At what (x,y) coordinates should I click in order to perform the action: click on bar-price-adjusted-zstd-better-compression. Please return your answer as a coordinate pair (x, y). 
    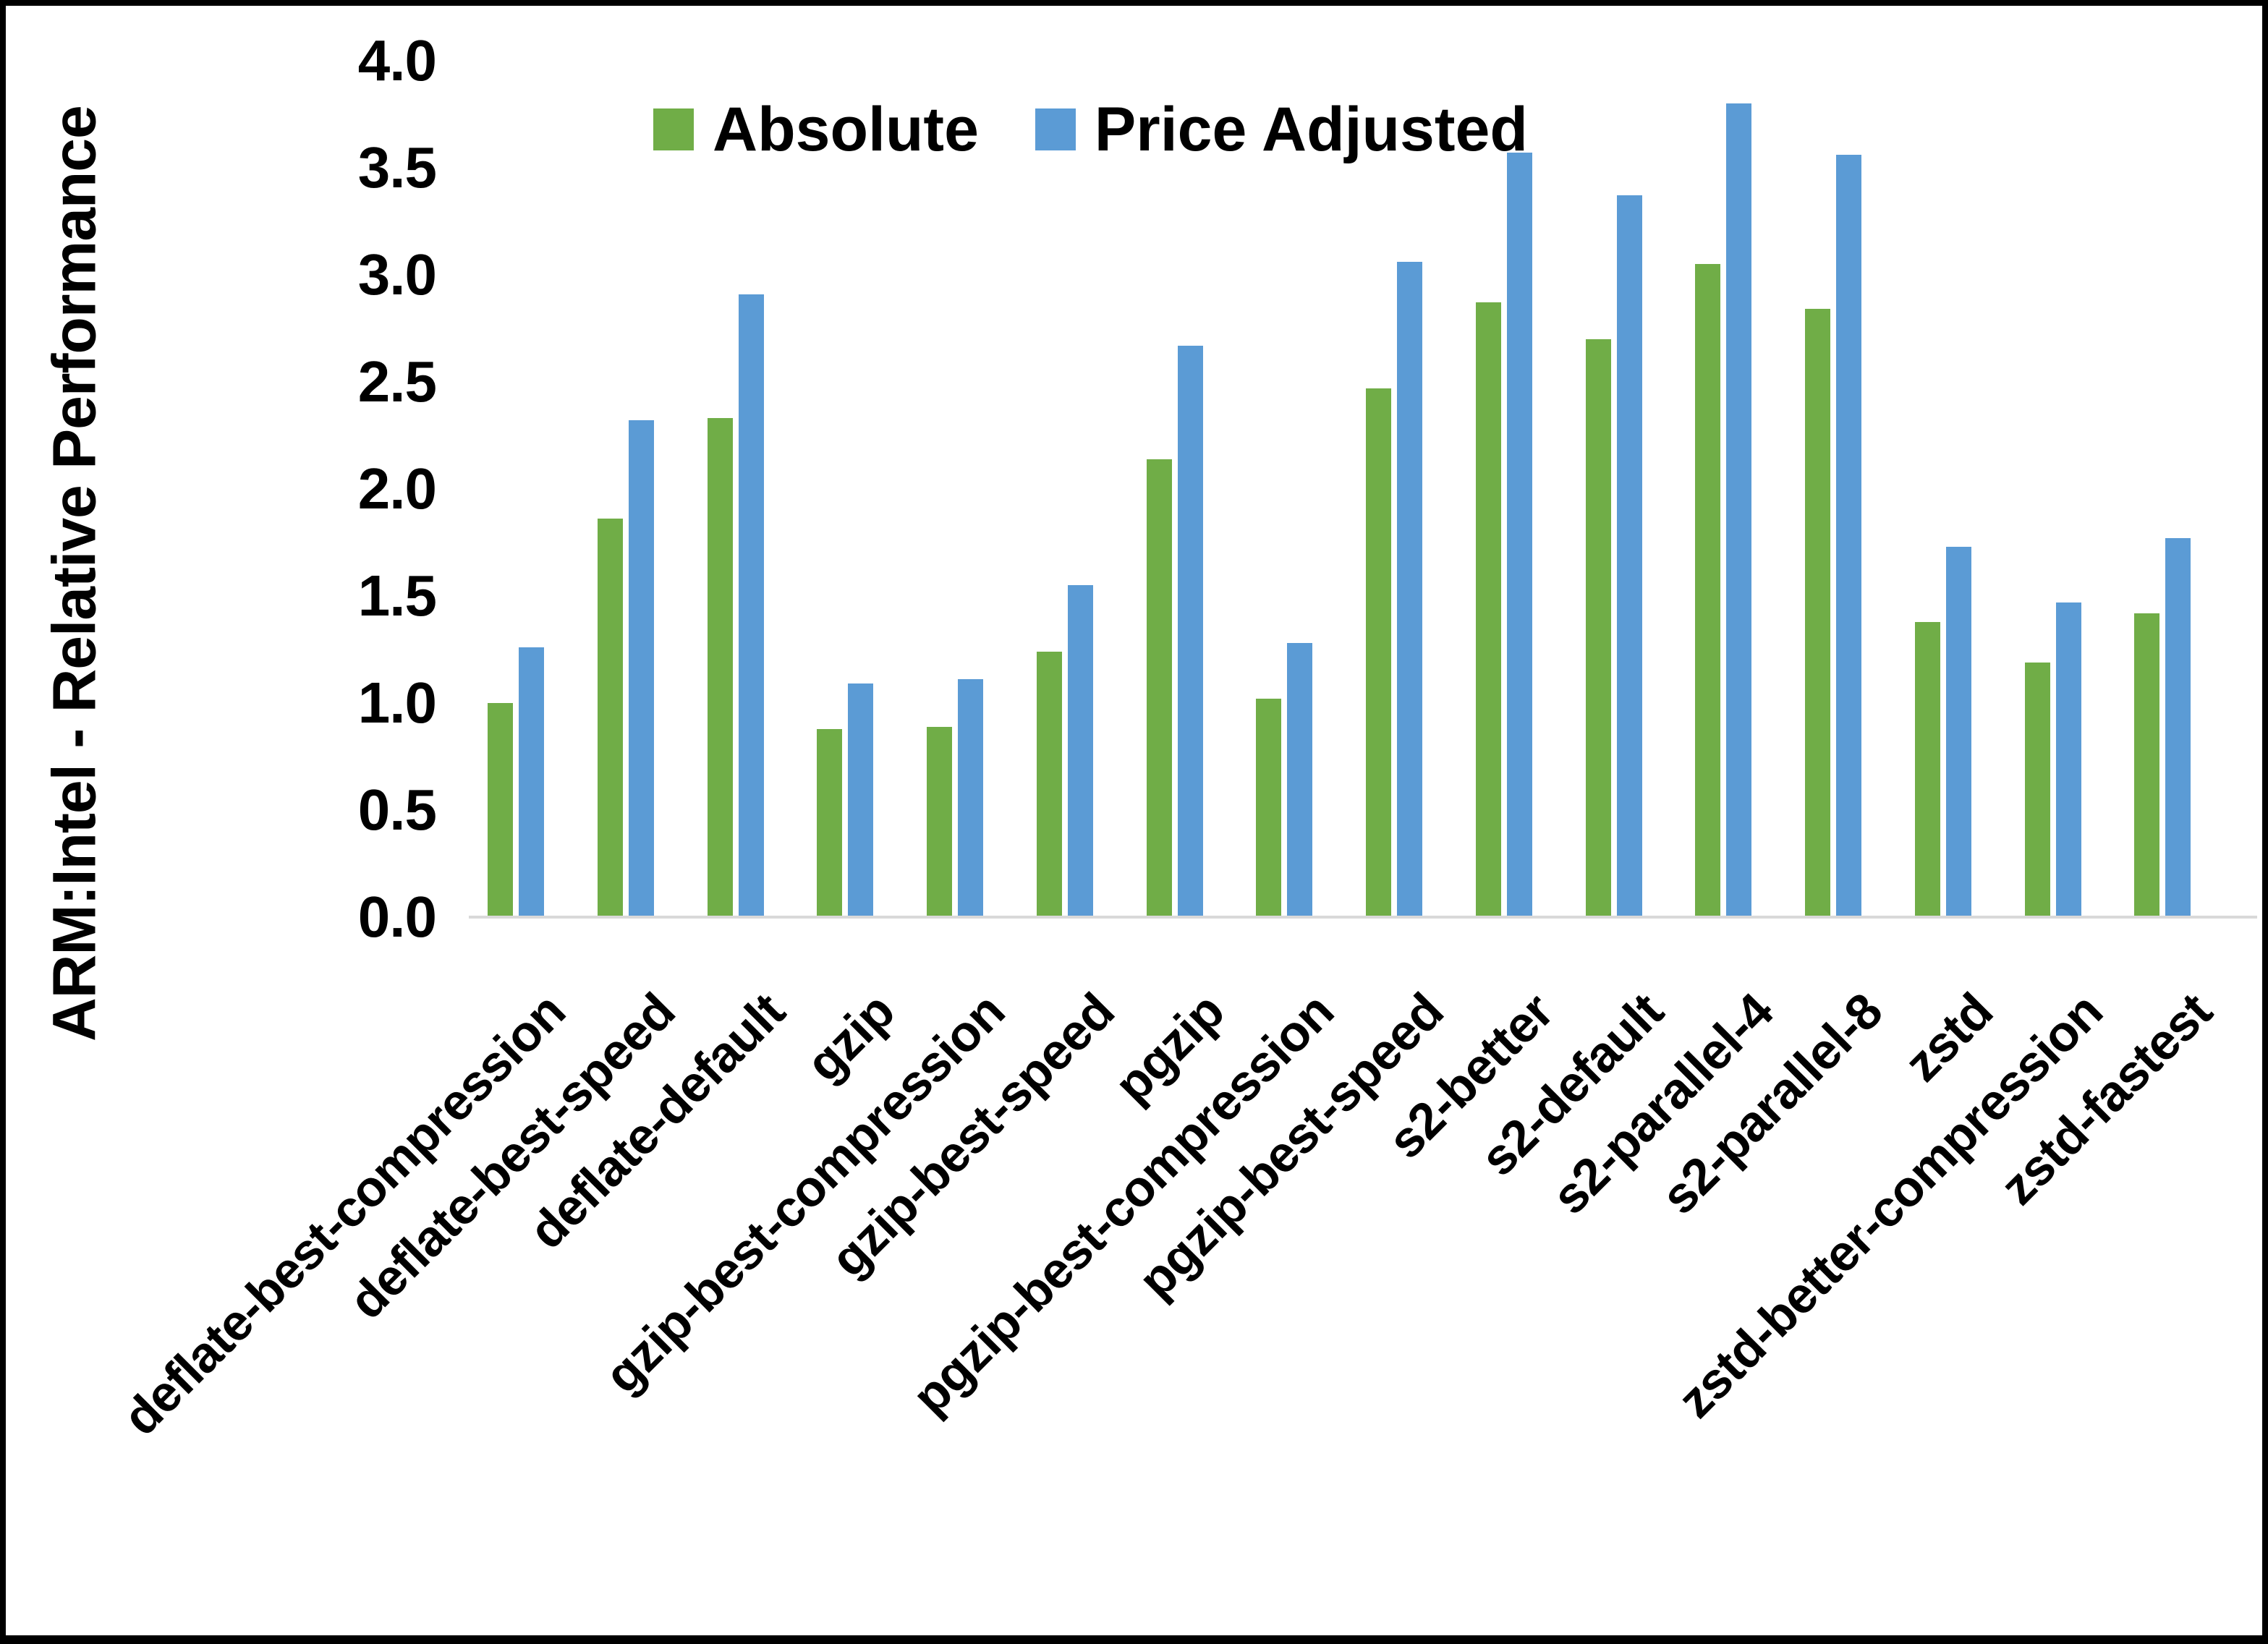
    Looking at the image, I should click on (2068, 759).